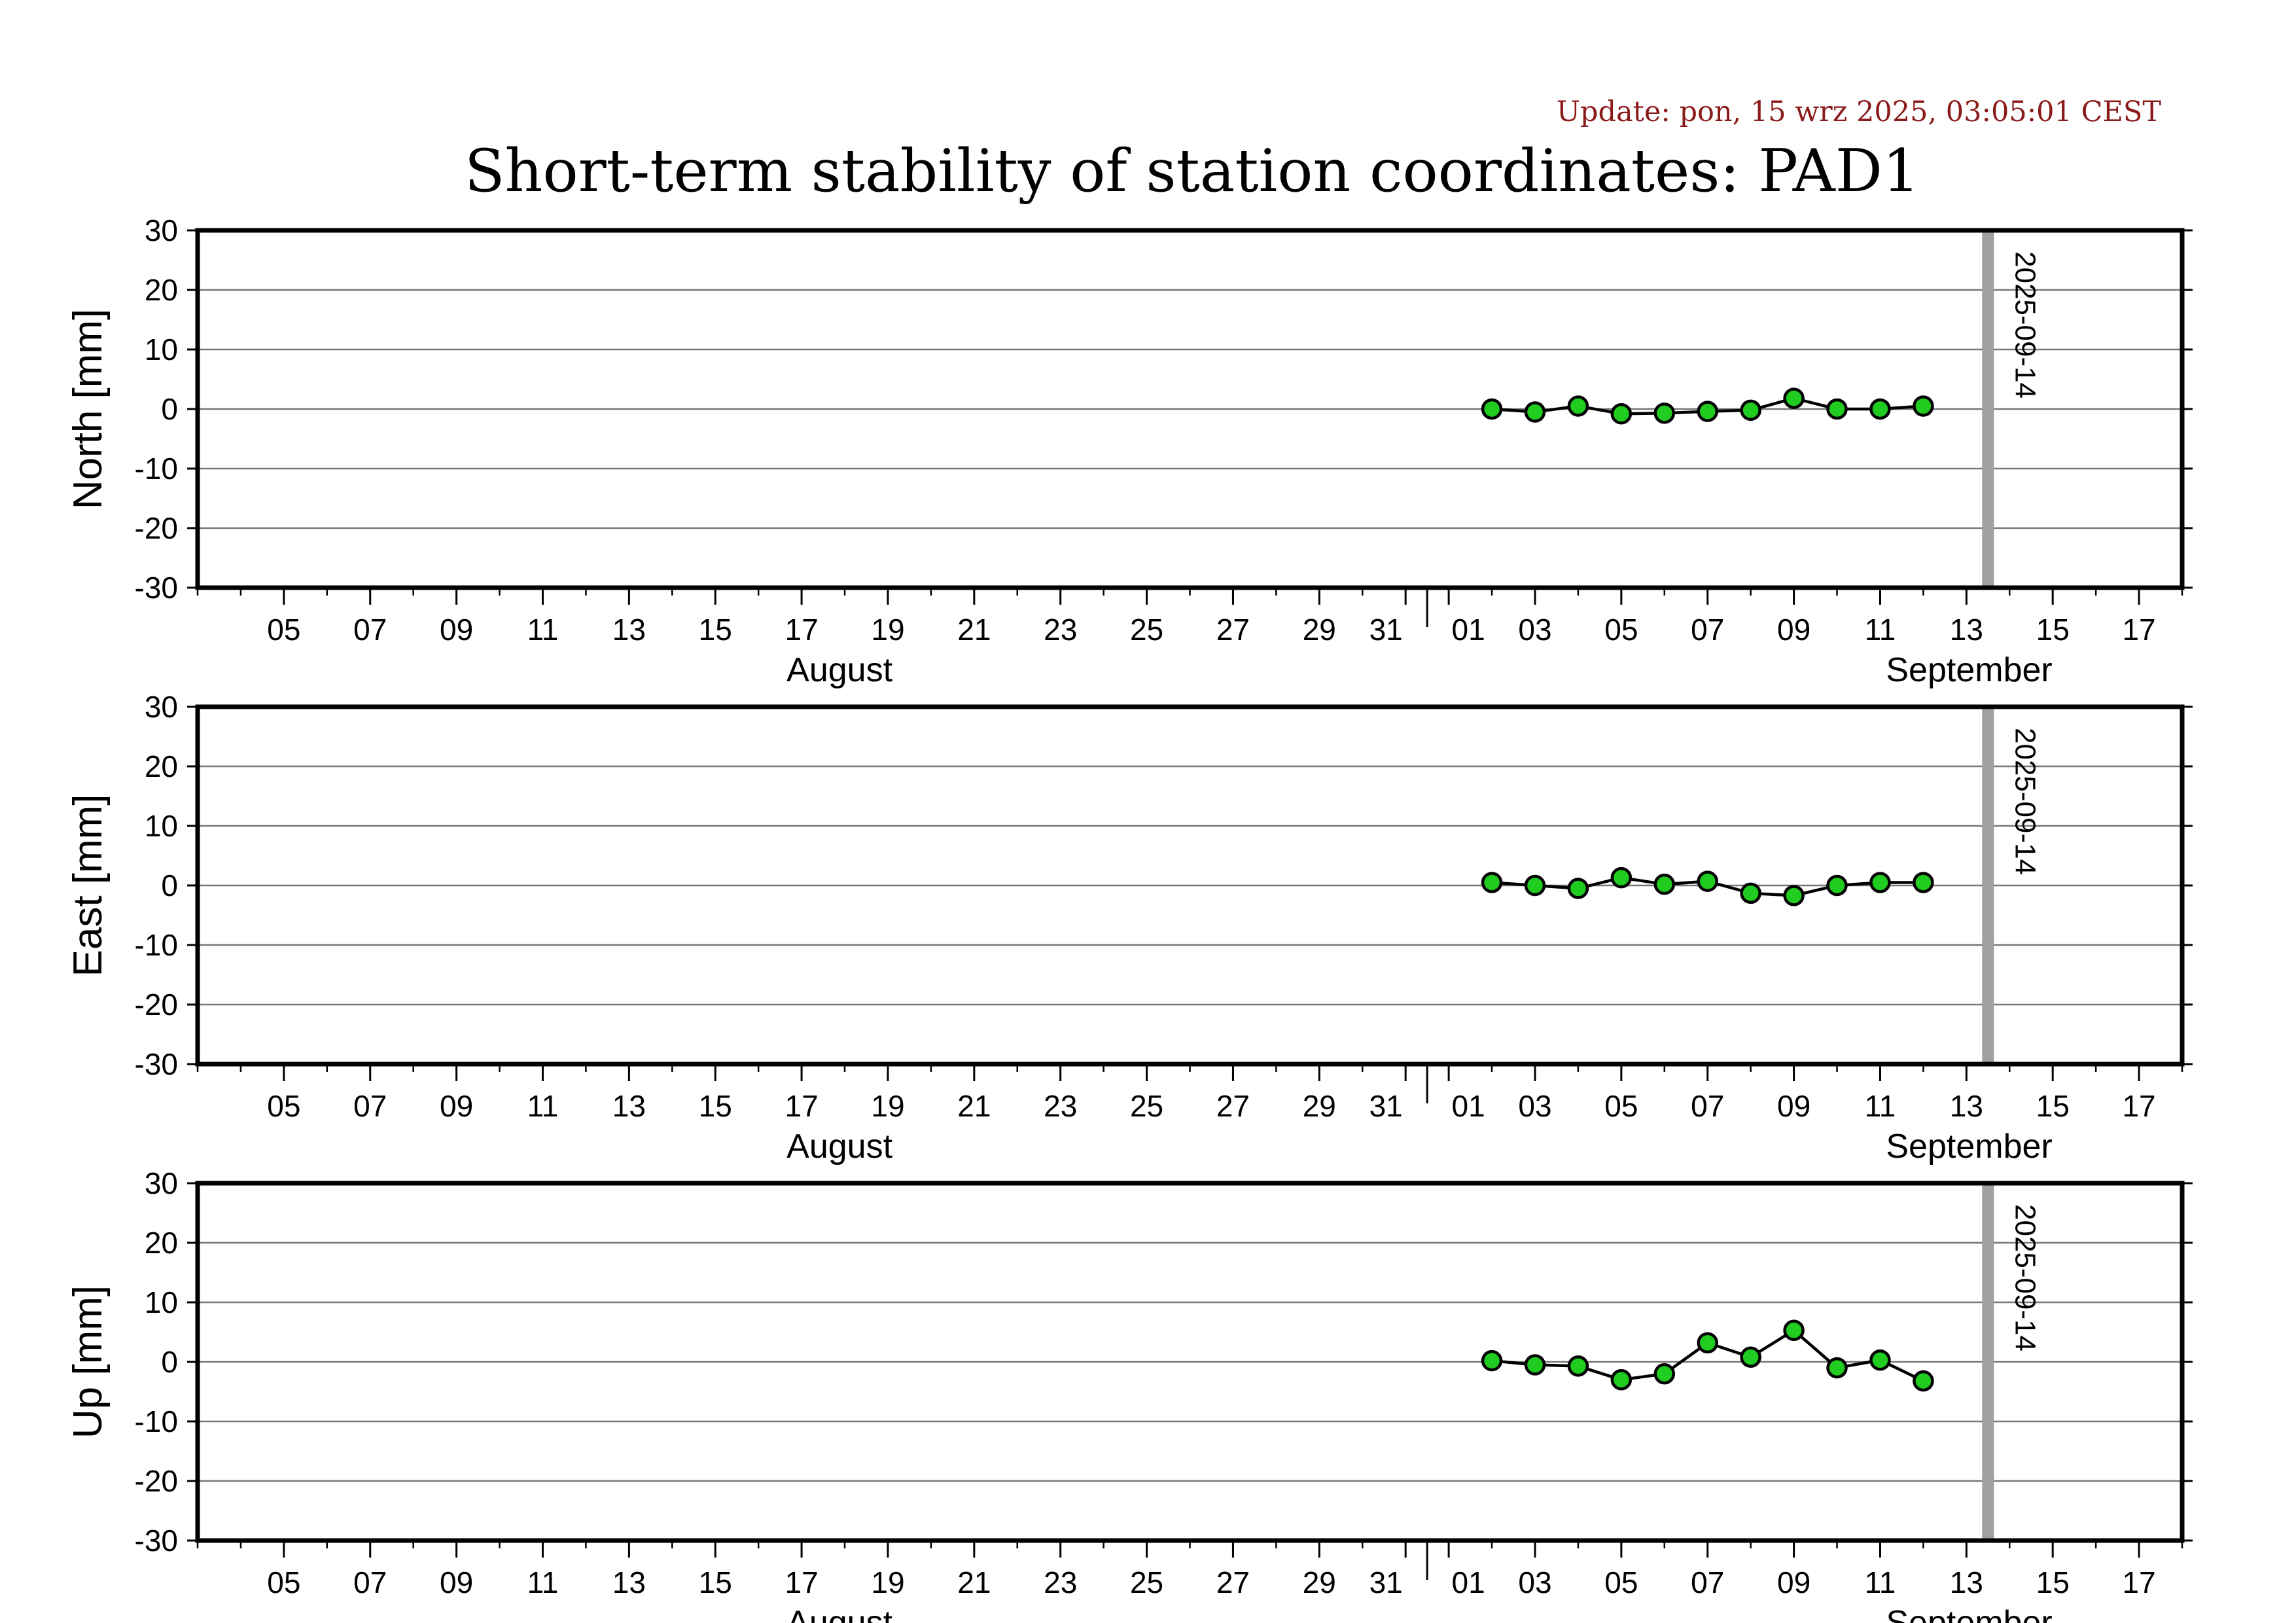  What do you see at coordinates (161, 826) in the screenshot?
I see `y-tick-label: 10` at bounding box center [161, 826].